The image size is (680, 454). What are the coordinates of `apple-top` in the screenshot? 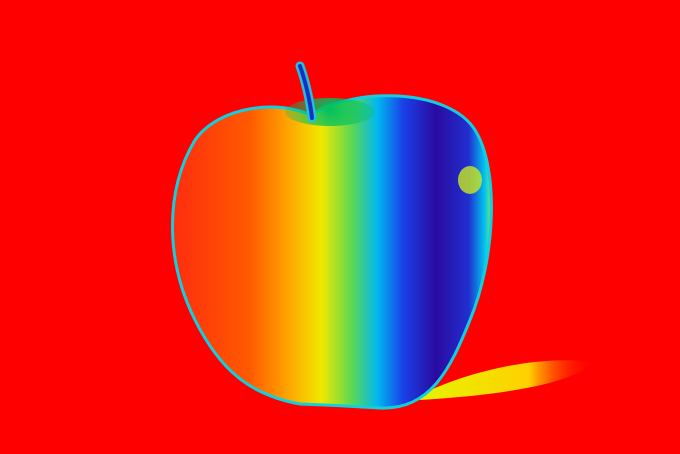 It's located at (330, 112).